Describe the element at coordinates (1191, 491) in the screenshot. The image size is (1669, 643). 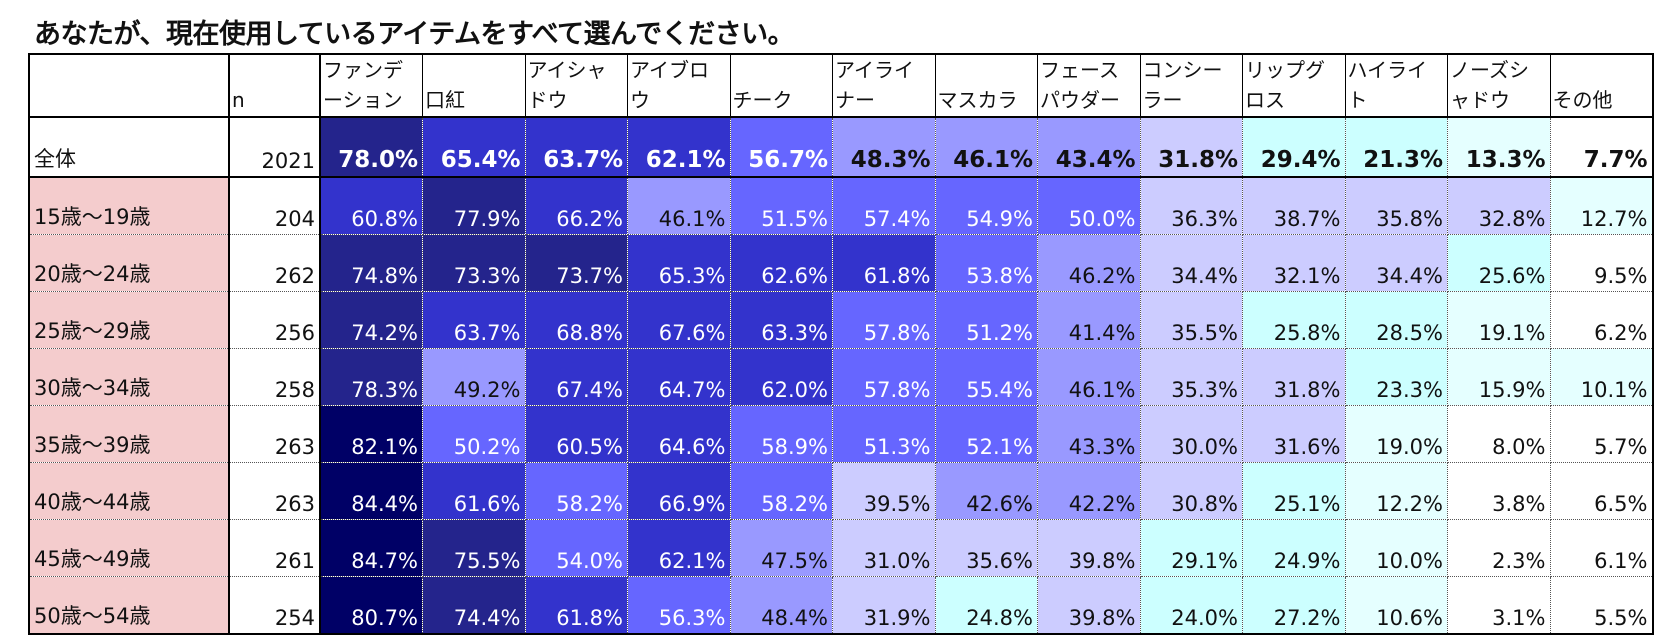
I see `value-cell: 30.8%` at that location.